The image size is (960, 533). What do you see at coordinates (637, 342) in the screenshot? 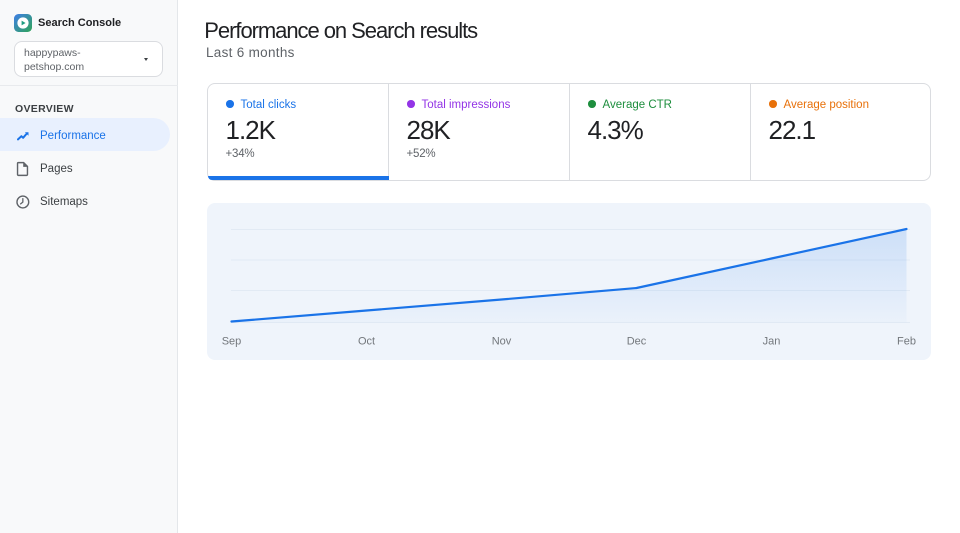
I see `svg-text: Dec` at bounding box center [637, 342].